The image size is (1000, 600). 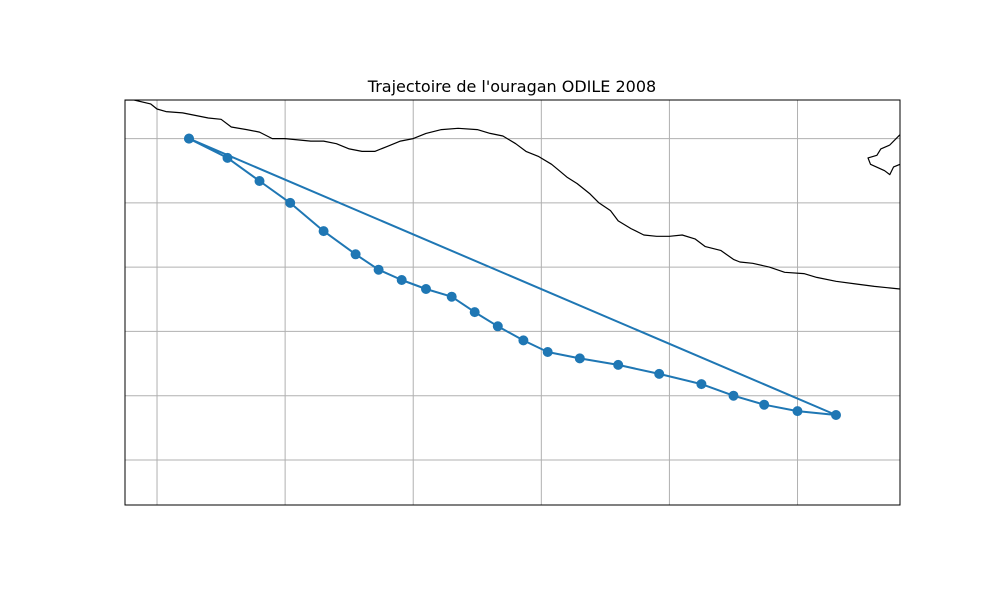 What do you see at coordinates (511, 86) in the screenshot?
I see `map-title: Trajectoire de l'ouragan ODILE 2008` at bounding box center [511, 86].